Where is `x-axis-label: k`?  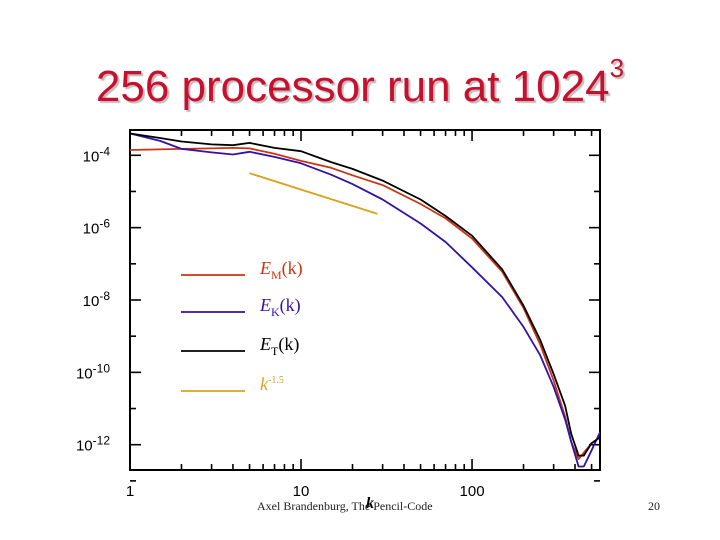
x-axis-label: k is located at coordinates (370, 503).